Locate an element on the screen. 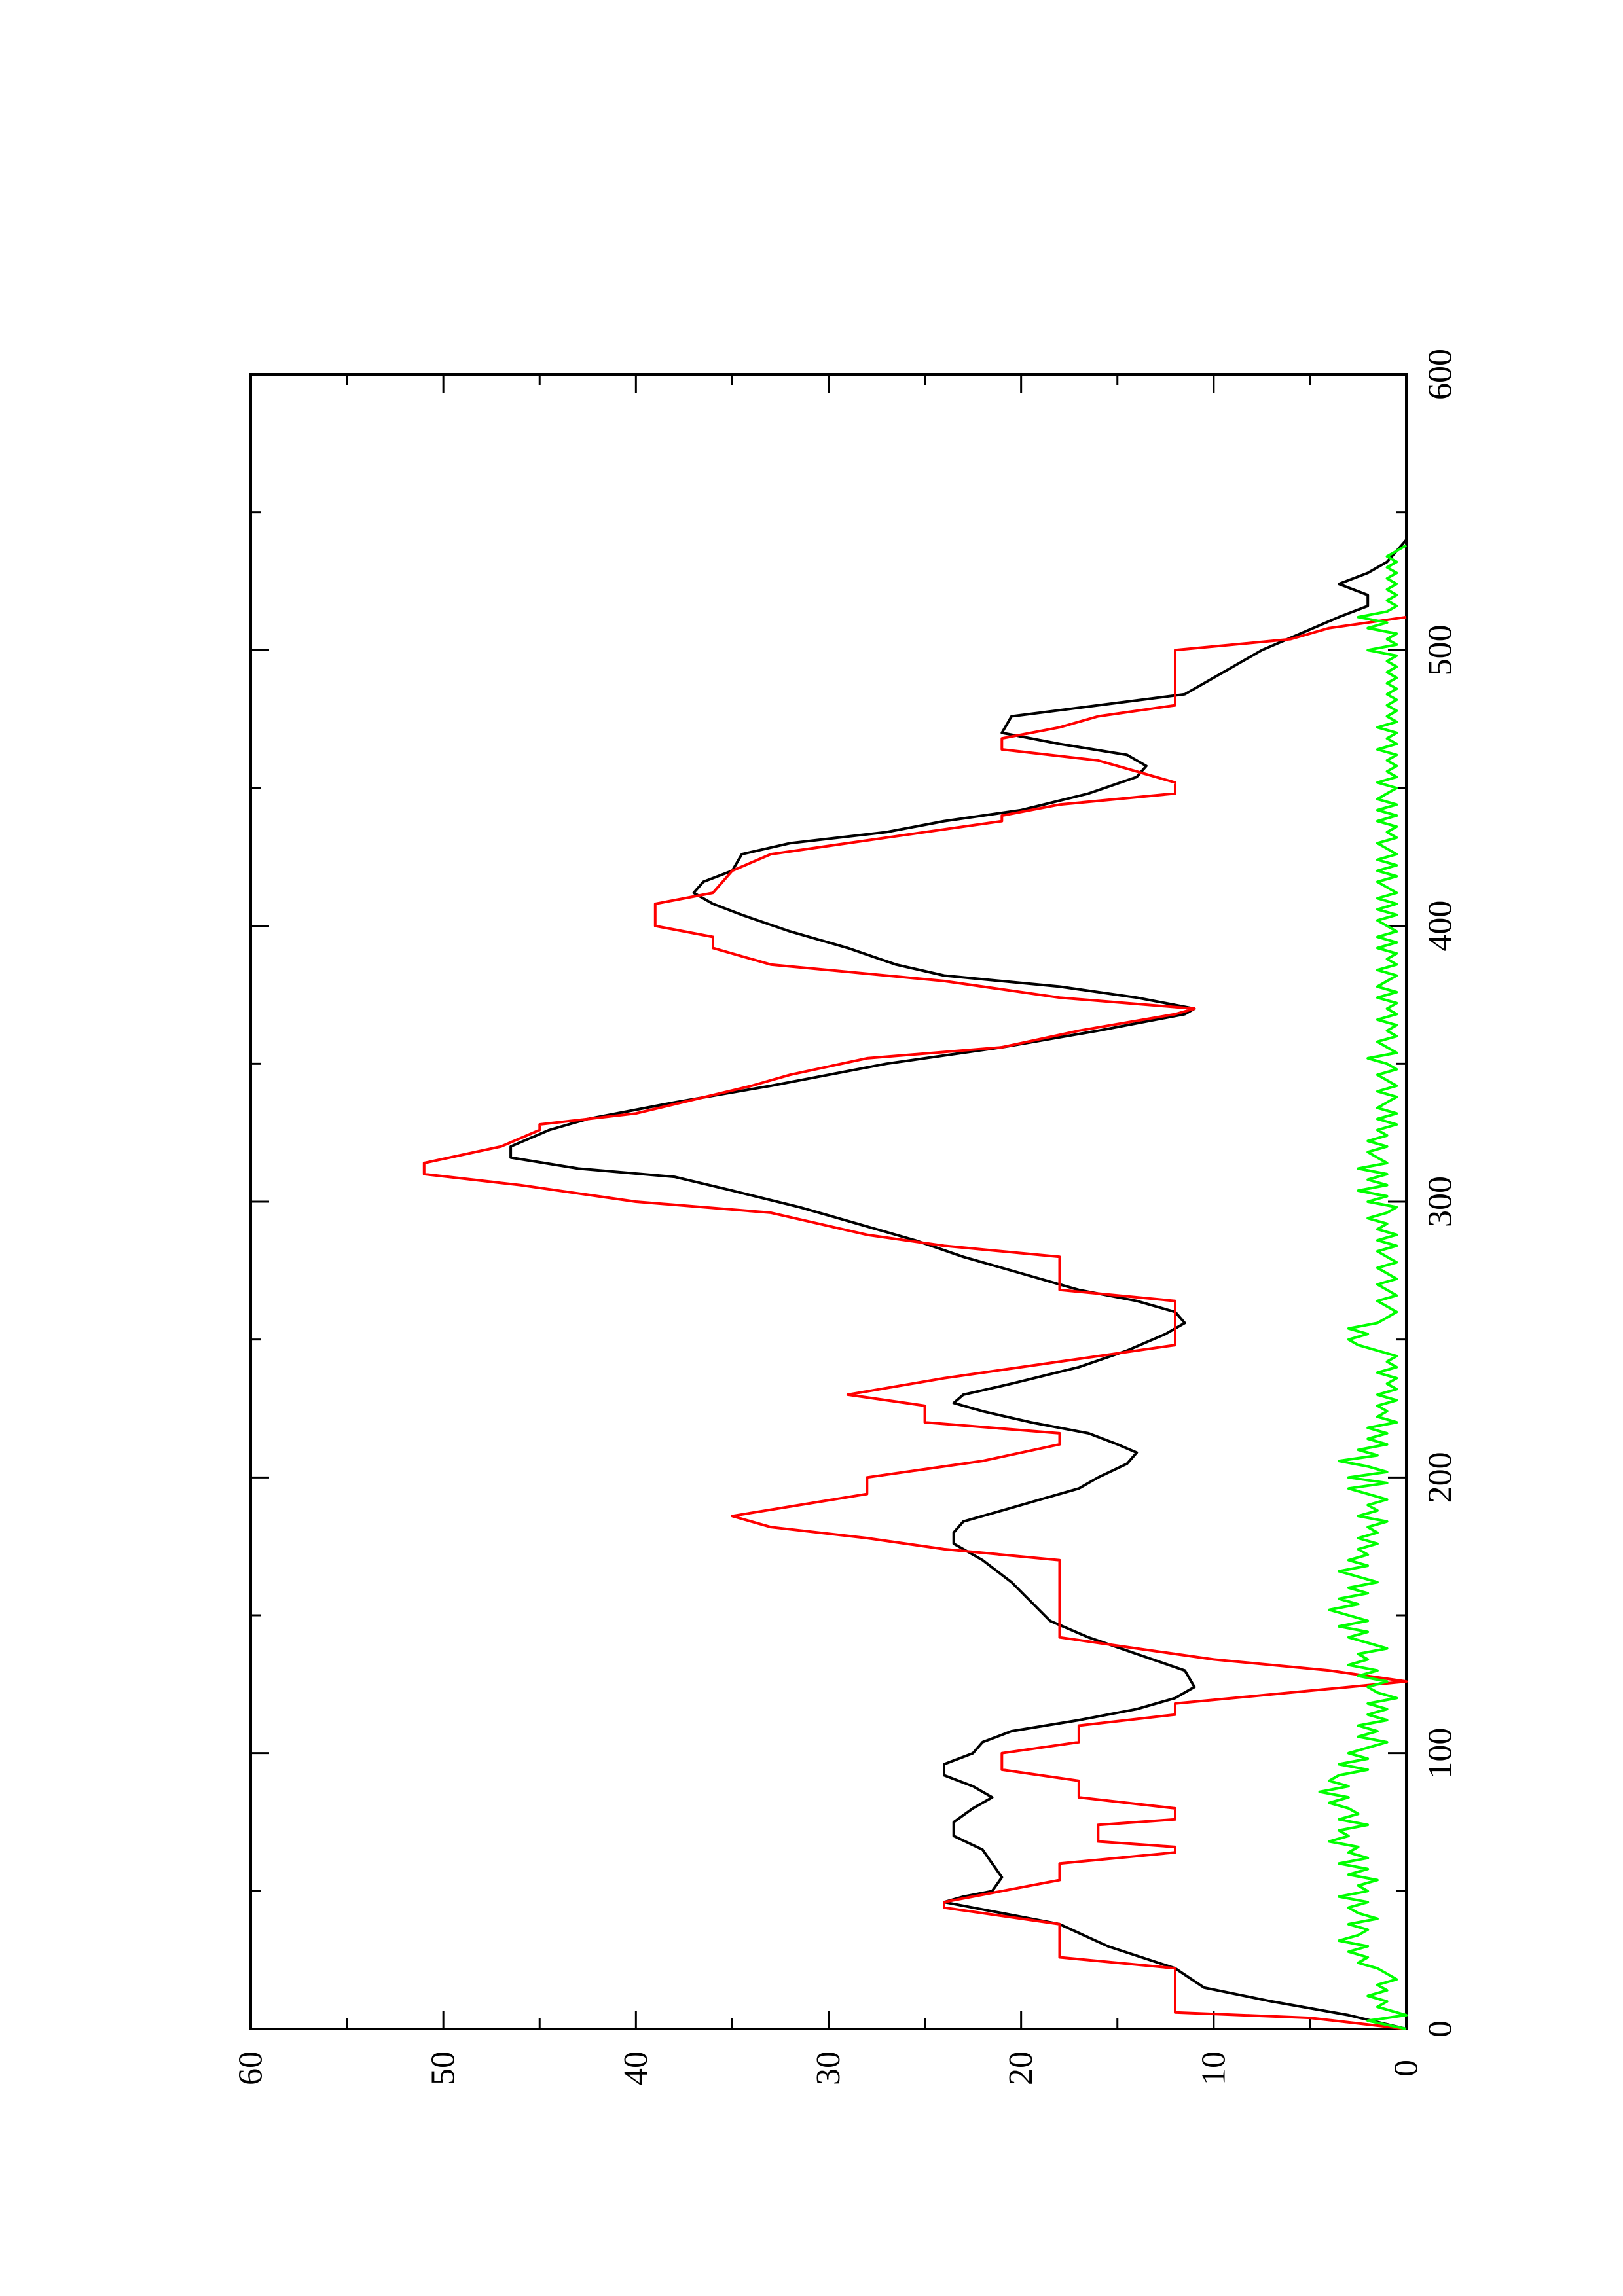 The width and height of the screenshot is (1623, 2296). x-tick-label: 200 is located at coordinates (1440, 1477).